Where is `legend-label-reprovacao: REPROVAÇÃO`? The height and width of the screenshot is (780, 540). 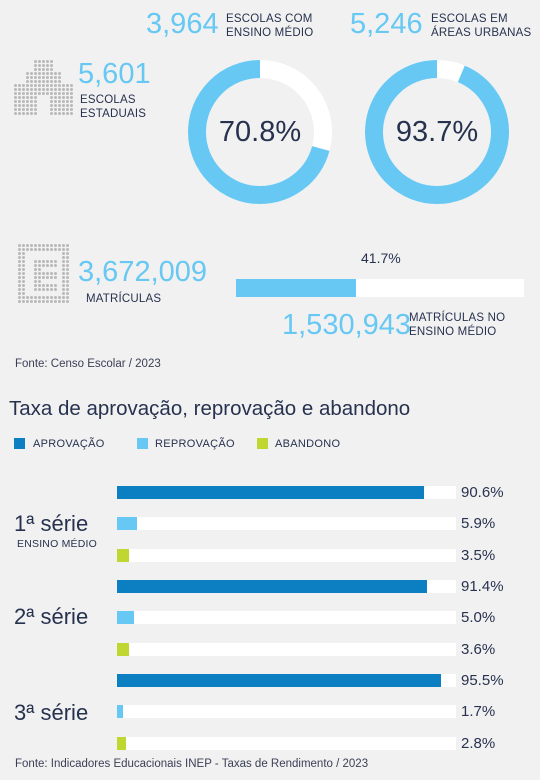 legend-label-reprovacao: REPROVAÇÃO is located at coordinates (195, 444).